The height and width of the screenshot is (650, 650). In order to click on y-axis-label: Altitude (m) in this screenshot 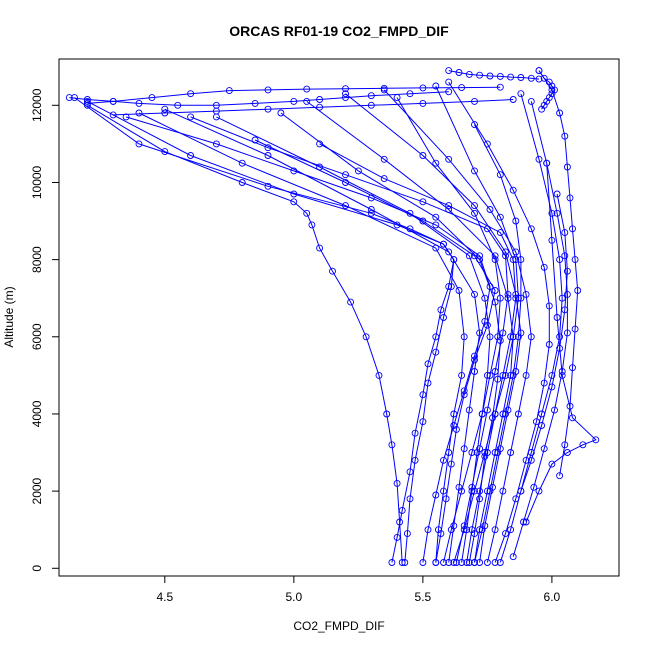, I will do `click(9, 316)`.